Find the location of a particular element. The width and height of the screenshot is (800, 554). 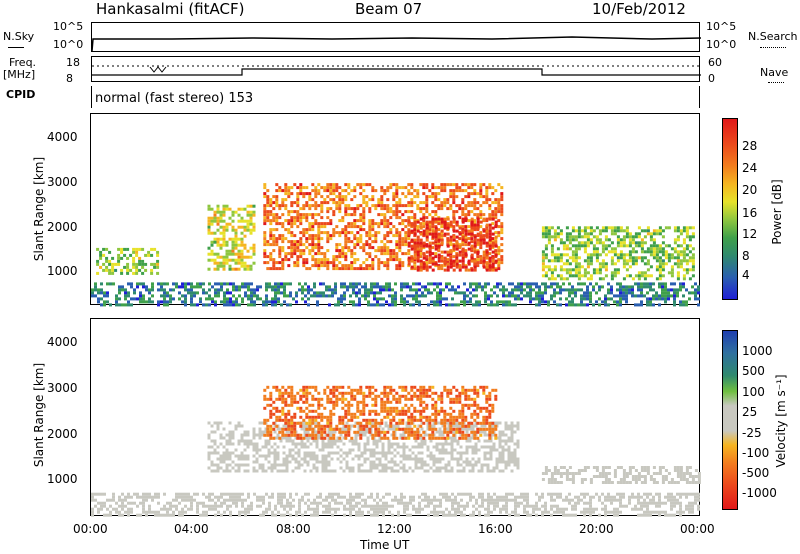

nsearch-tick-bottom: 10^0 is located at coordinates (721, 44).